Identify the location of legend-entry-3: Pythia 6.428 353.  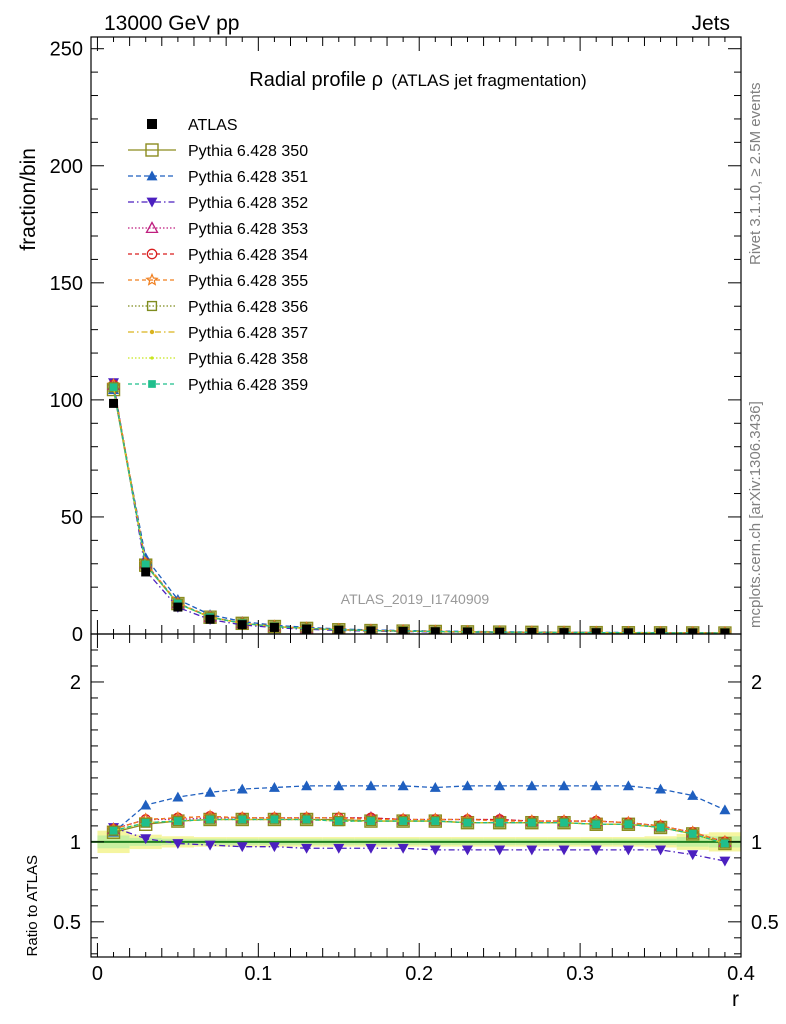
(218, 229).